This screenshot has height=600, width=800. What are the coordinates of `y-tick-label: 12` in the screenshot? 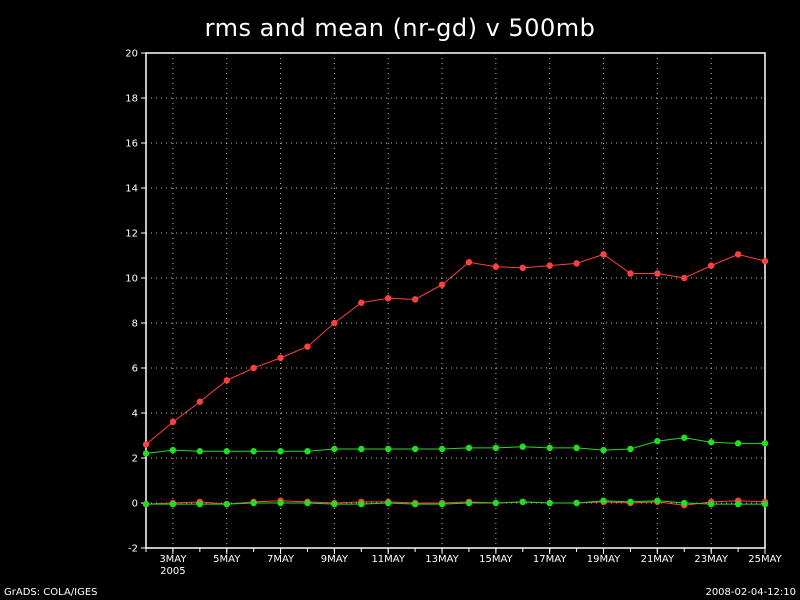 It's located at (131, 234).